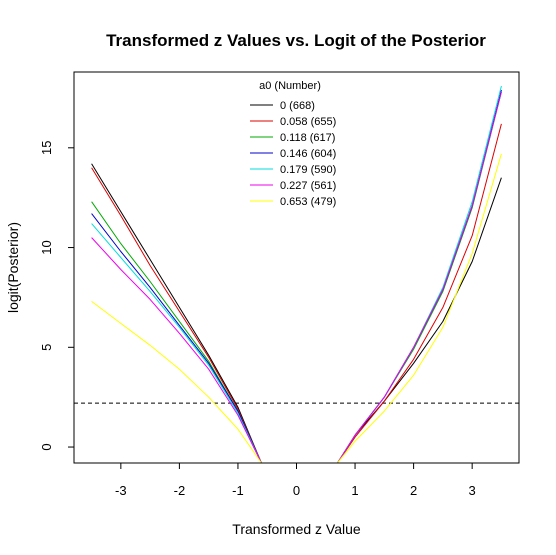  I want to click on legend-item-label: 0.227 (561), so click(308, 186).